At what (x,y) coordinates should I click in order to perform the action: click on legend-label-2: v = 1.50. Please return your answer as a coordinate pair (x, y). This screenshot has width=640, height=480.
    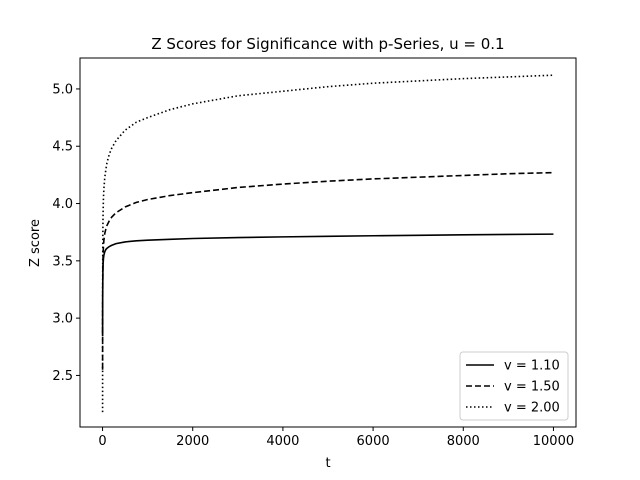
    Looking at the image, I should click on (532, 387).